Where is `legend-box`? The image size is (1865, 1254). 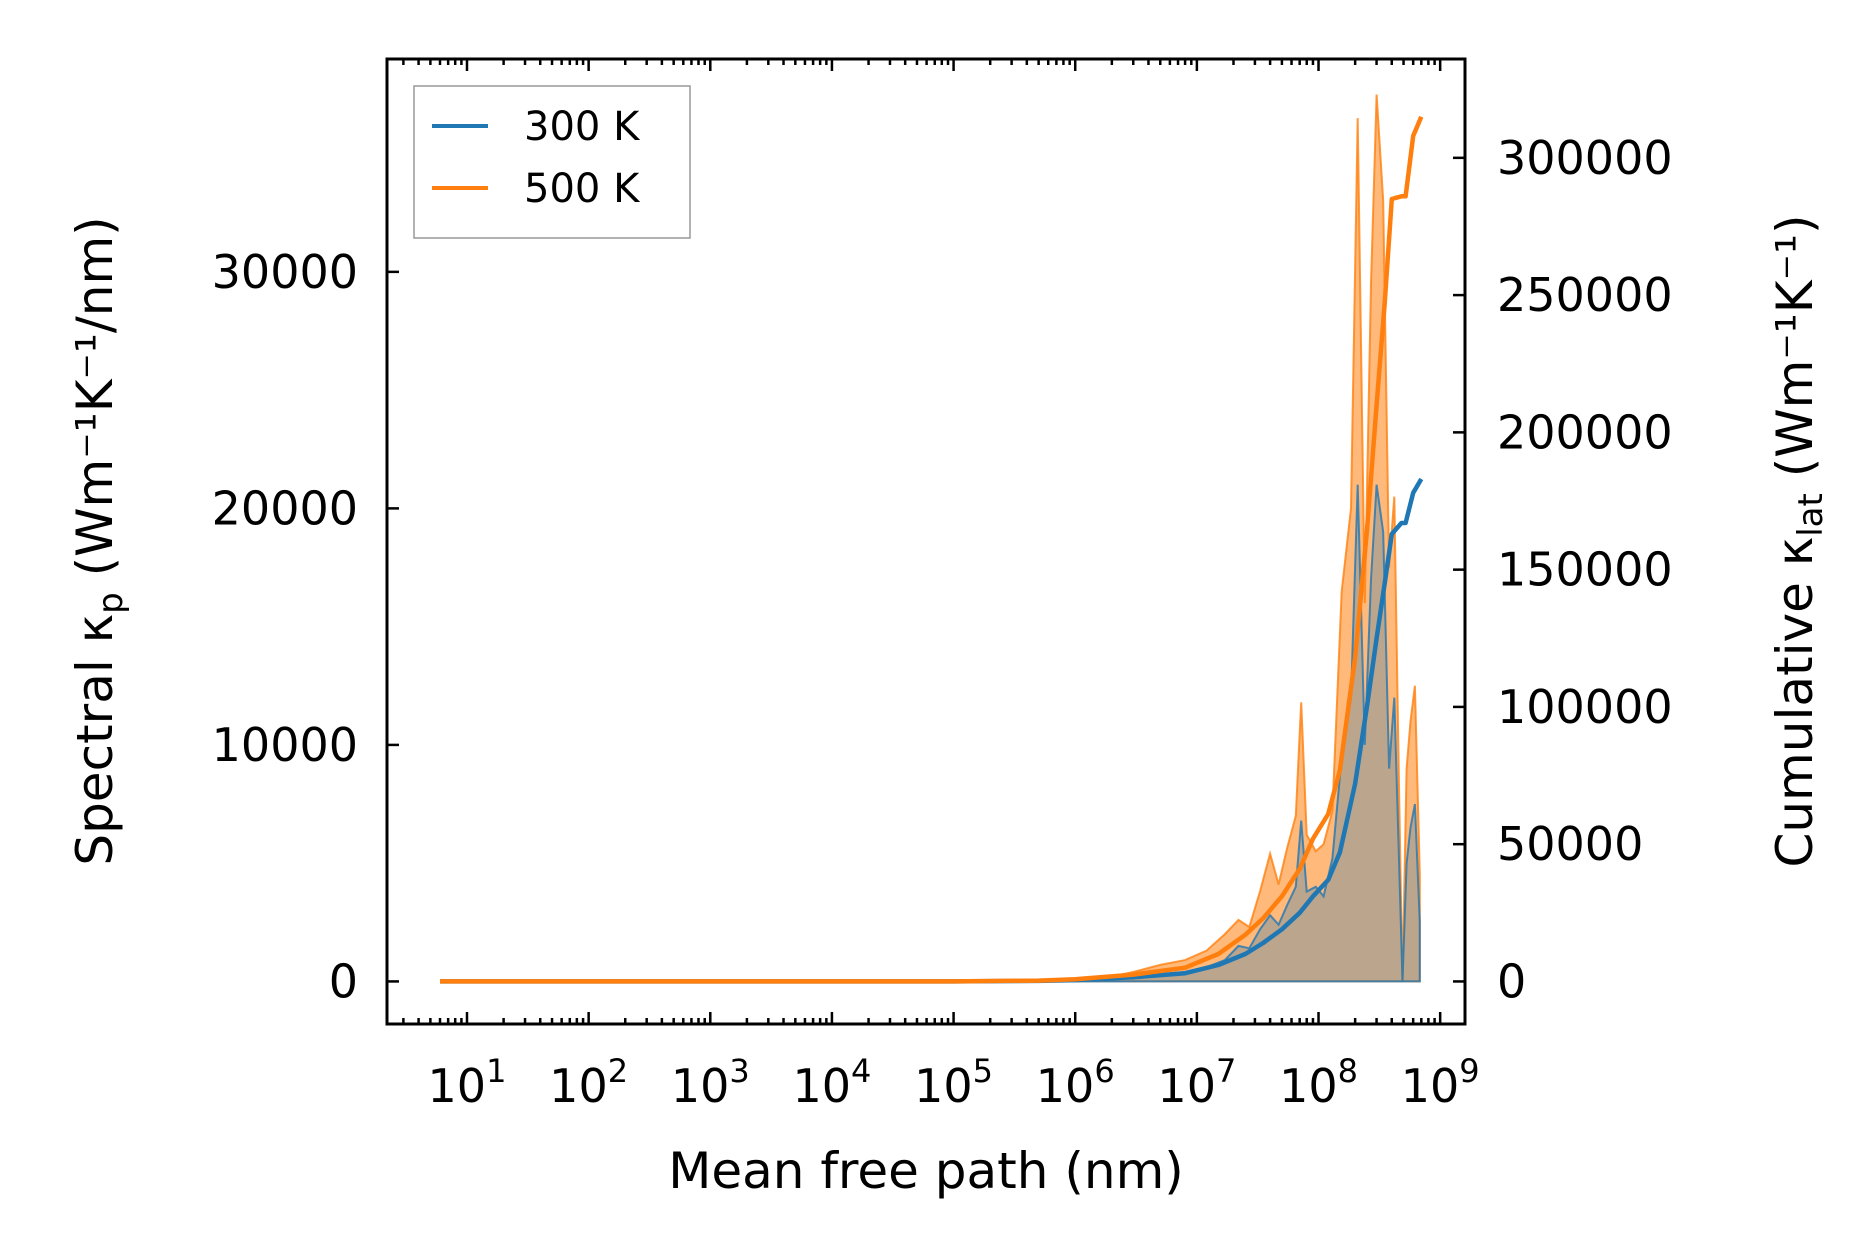
legend-box is located at coordinates (552, 162).